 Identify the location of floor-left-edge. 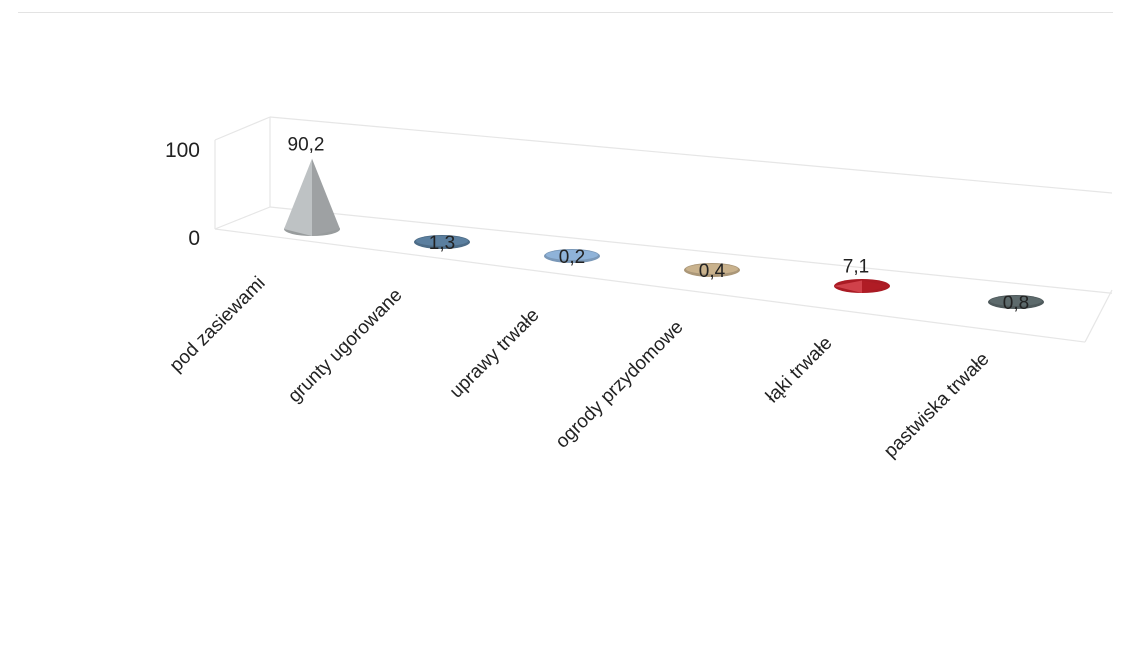
(242, 218).